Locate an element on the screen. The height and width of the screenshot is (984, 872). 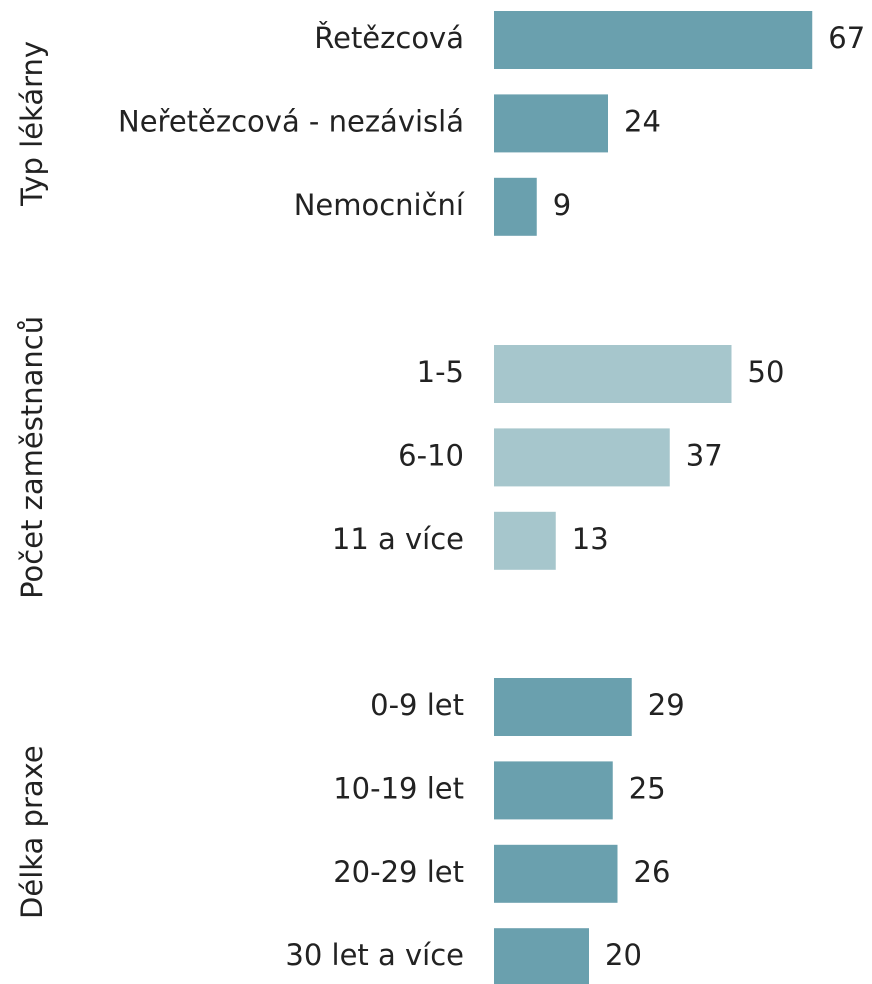
category-label: Řetězcová is located at coordinates (389, 38).